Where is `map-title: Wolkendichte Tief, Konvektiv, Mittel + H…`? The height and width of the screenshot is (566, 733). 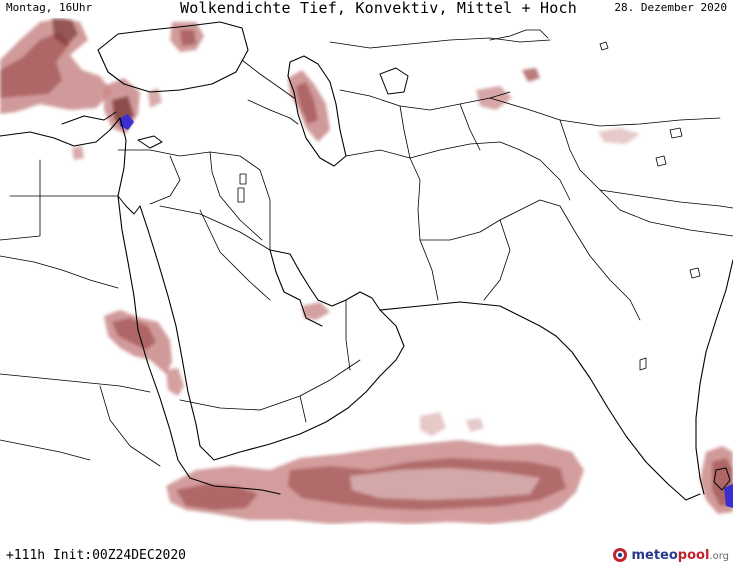 map-title: Wolkendichte Tief, Konvektiv, Mittel + H… is located at coordinates (378, 8).